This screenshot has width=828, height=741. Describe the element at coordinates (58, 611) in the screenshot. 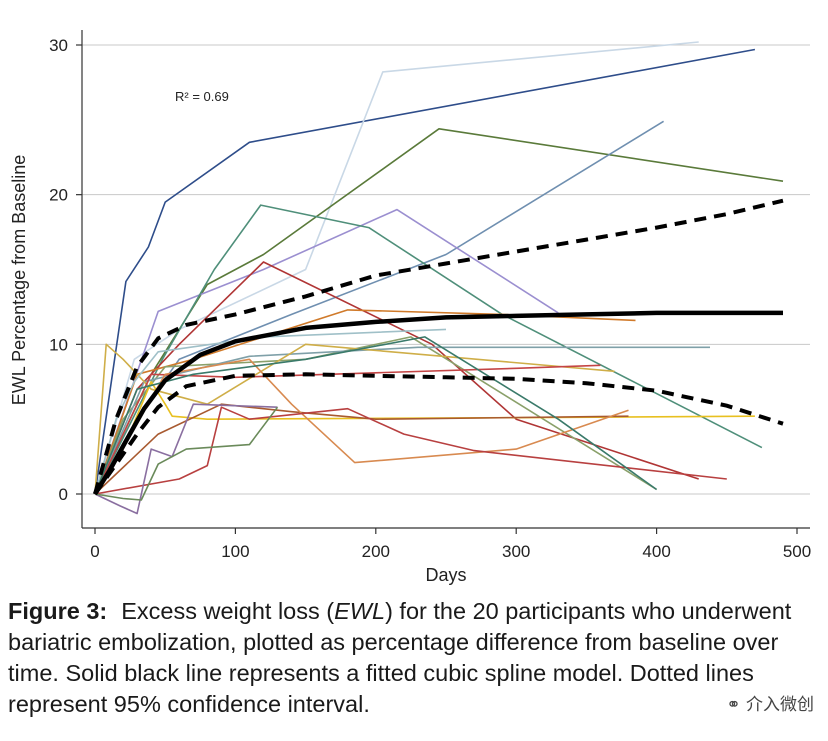

I see `figure-label: Figure 3:` at that location.